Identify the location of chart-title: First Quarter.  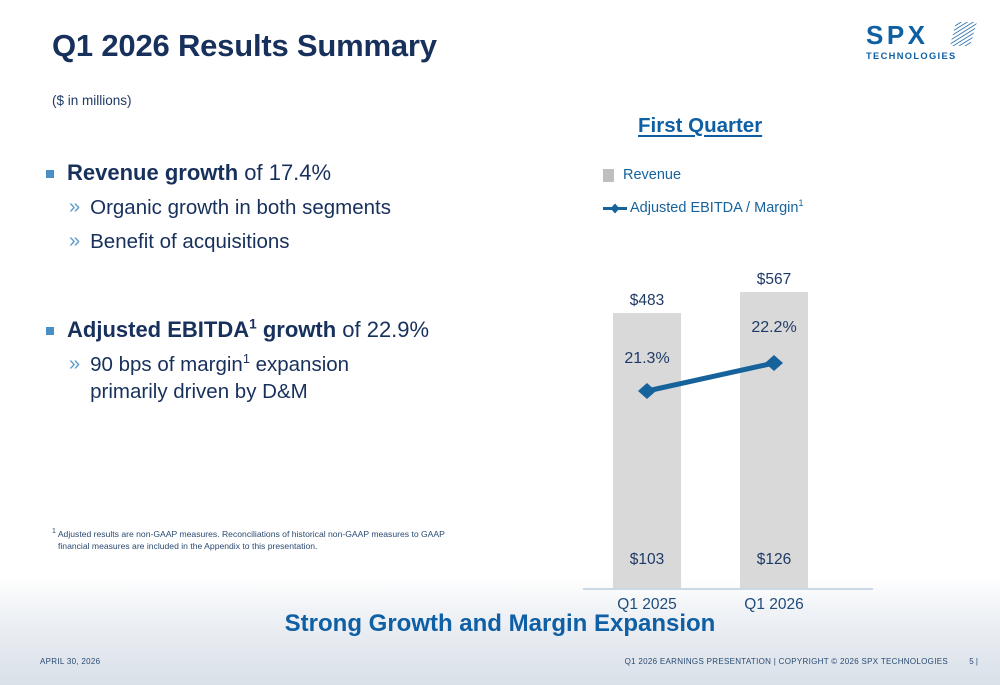
(700, 125).